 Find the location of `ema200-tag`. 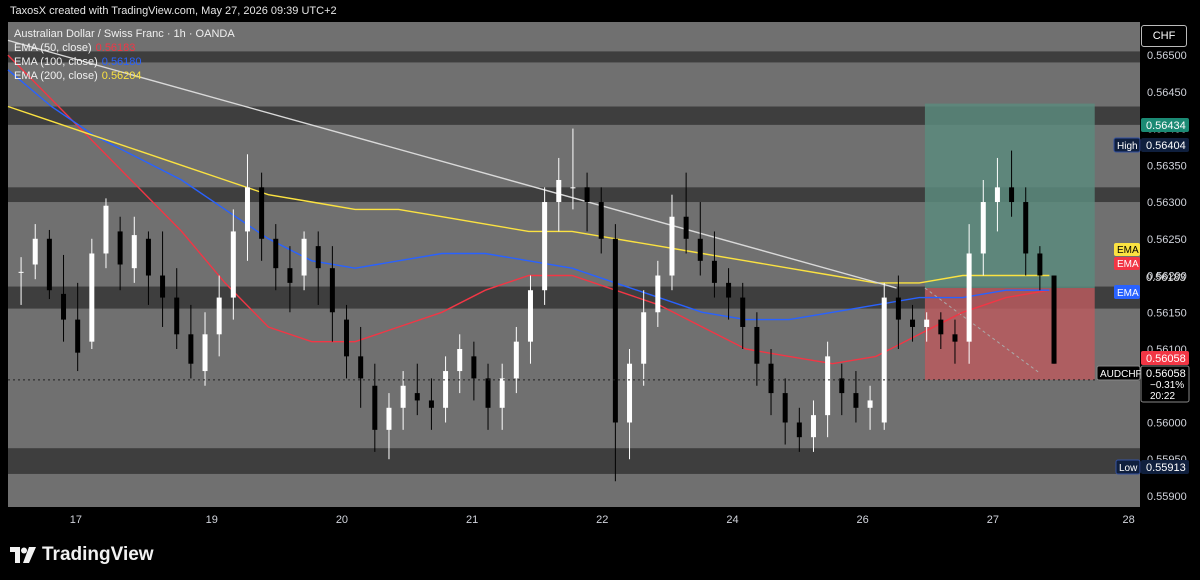

ema200-tag is located at coordinates (1127, 249).